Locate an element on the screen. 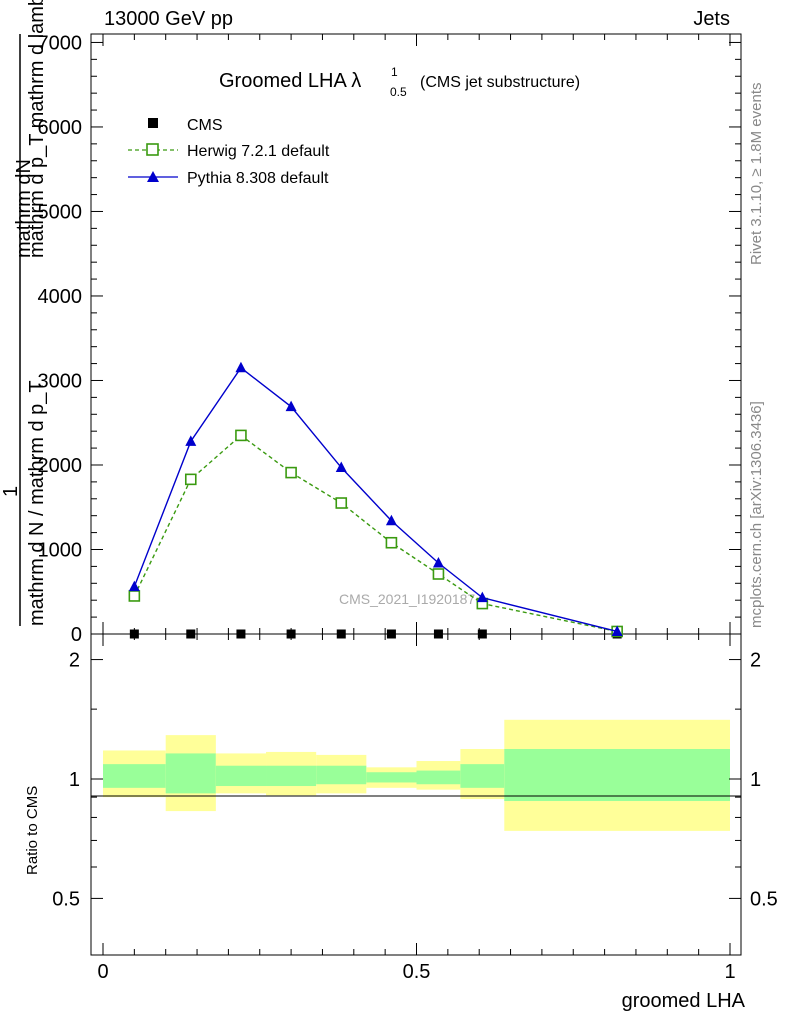  main-y-tick-label: 5000 is located at coordinates (60, 212).